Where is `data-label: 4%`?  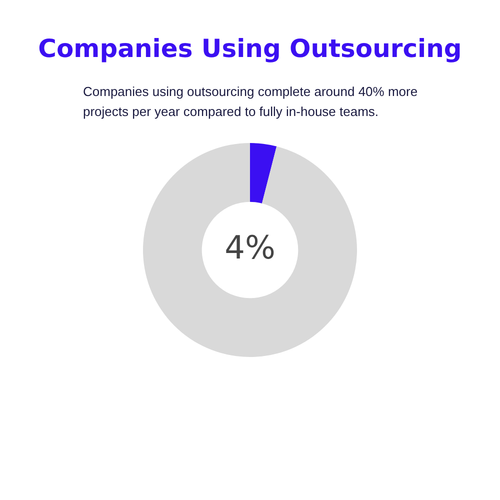
data-label: 4% is located at coordinates (250, 247).